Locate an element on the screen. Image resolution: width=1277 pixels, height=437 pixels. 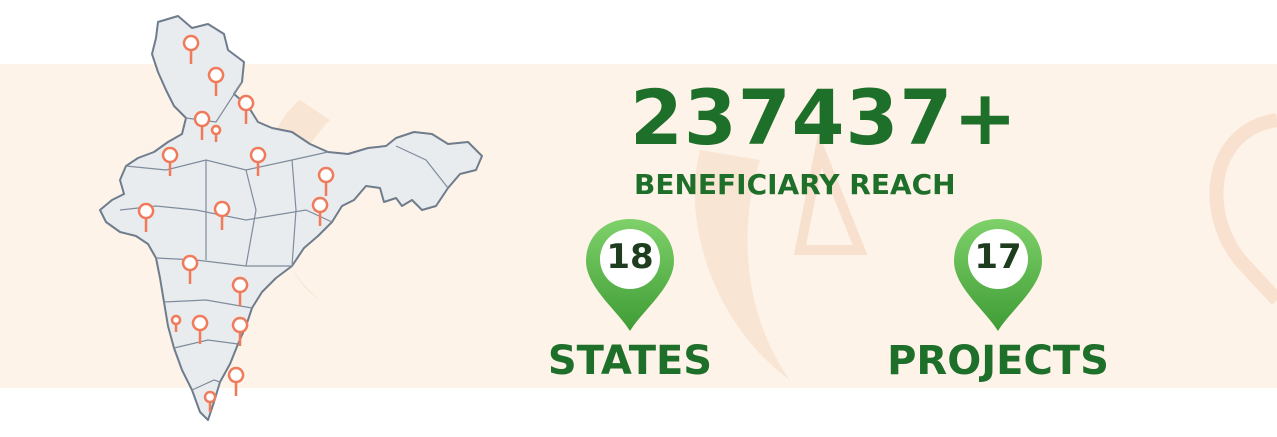
projects-stat: 17 PROJECTS is located at coordinates (998, 300).